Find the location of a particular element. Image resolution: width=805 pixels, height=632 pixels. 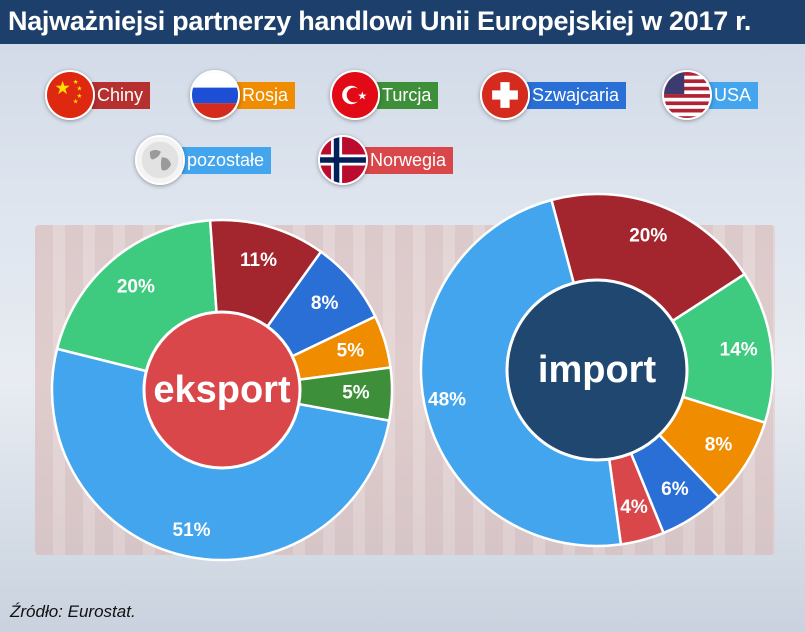

globe-icon is located at coordinates (160, 160).